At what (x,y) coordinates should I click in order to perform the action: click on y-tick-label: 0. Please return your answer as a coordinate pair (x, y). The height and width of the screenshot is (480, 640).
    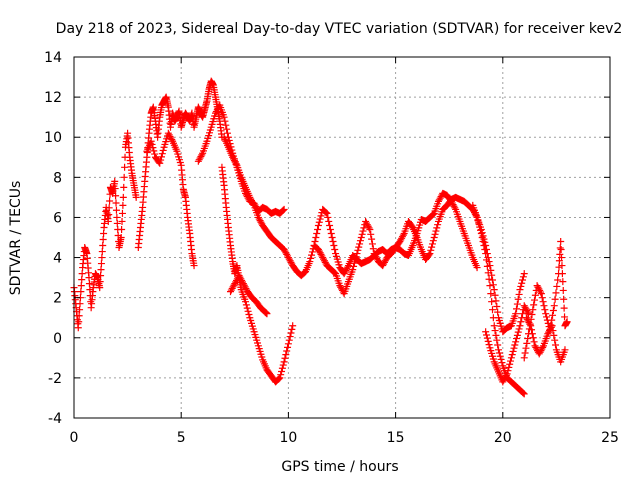
    Looking at the image, I should click on (57, 339).